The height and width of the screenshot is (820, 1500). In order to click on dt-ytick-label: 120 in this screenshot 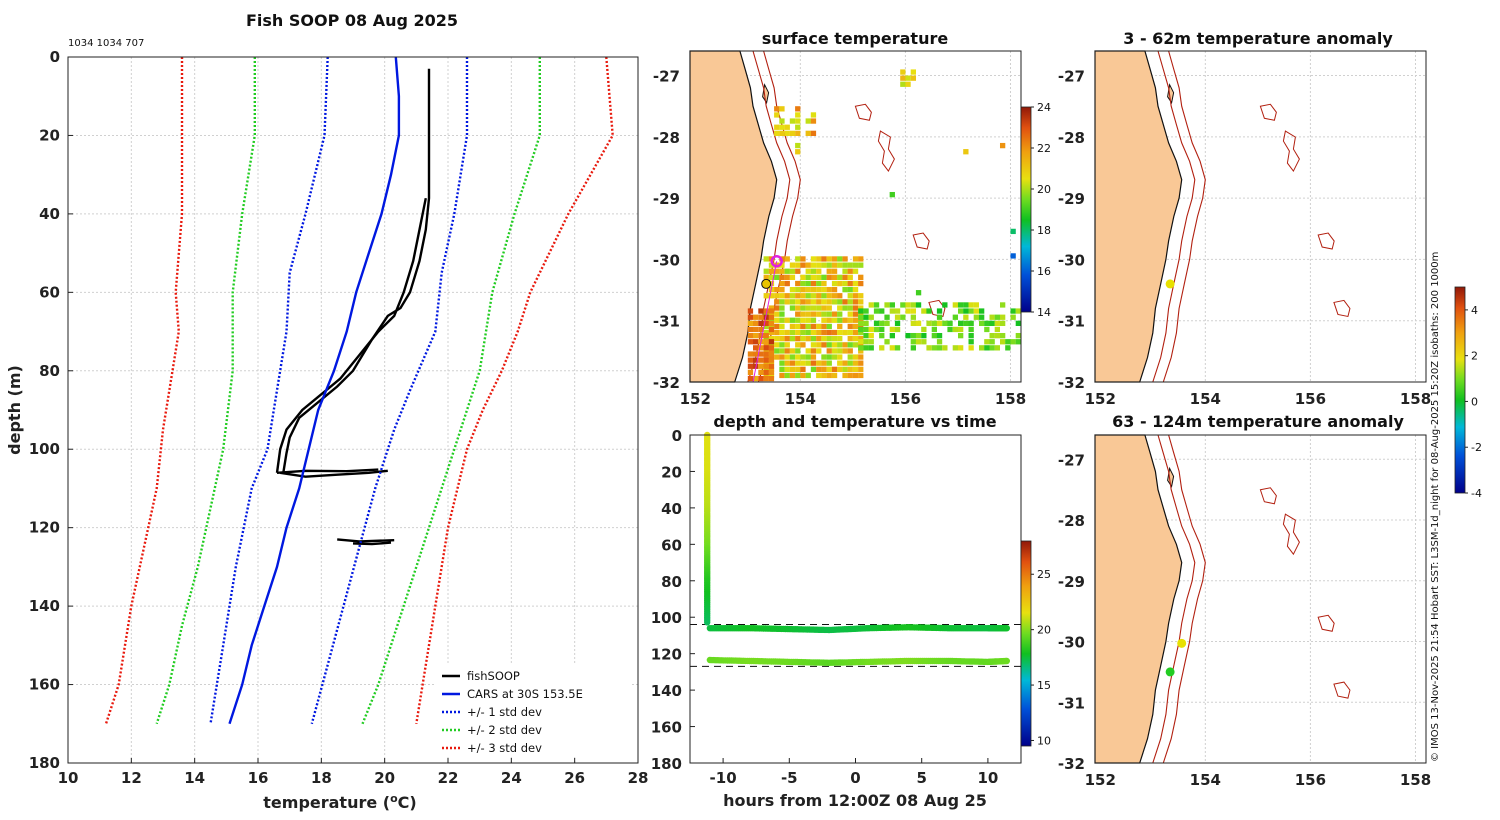, I will do `click(666, 655)`.